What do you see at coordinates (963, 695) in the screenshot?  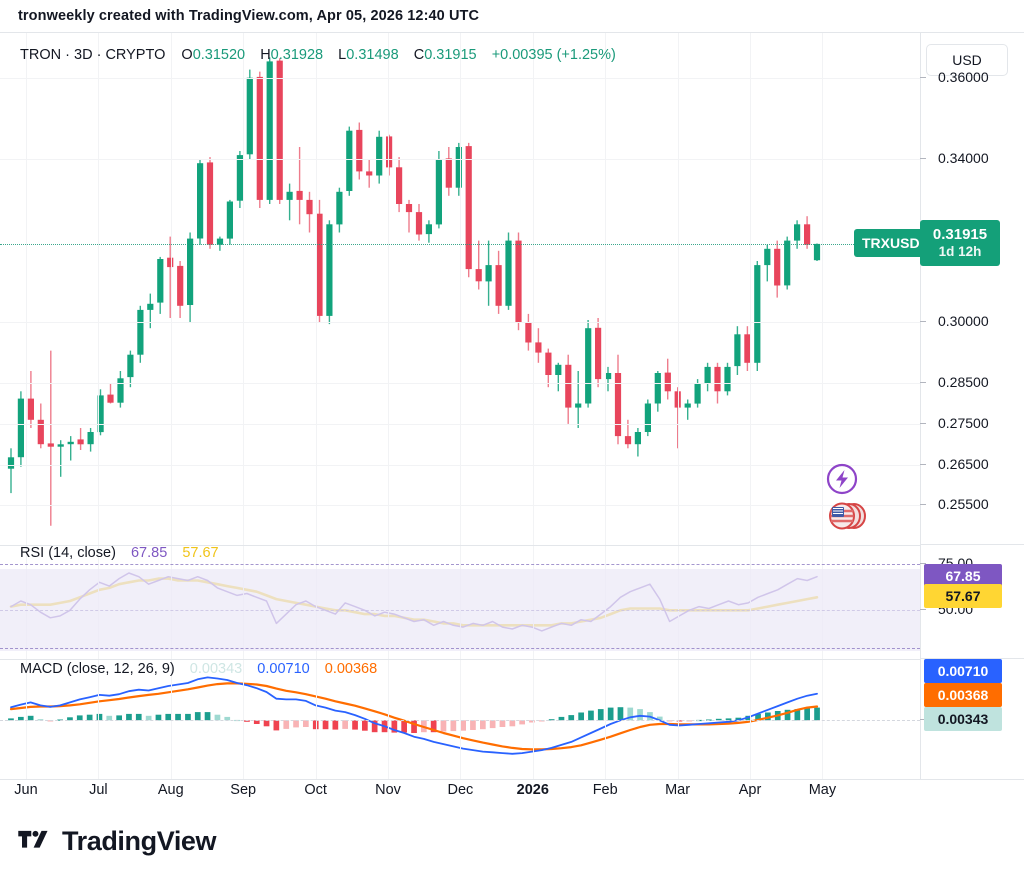 I see `macd-signal-value-badge: 0.00368` at bounding box center [963, 695].